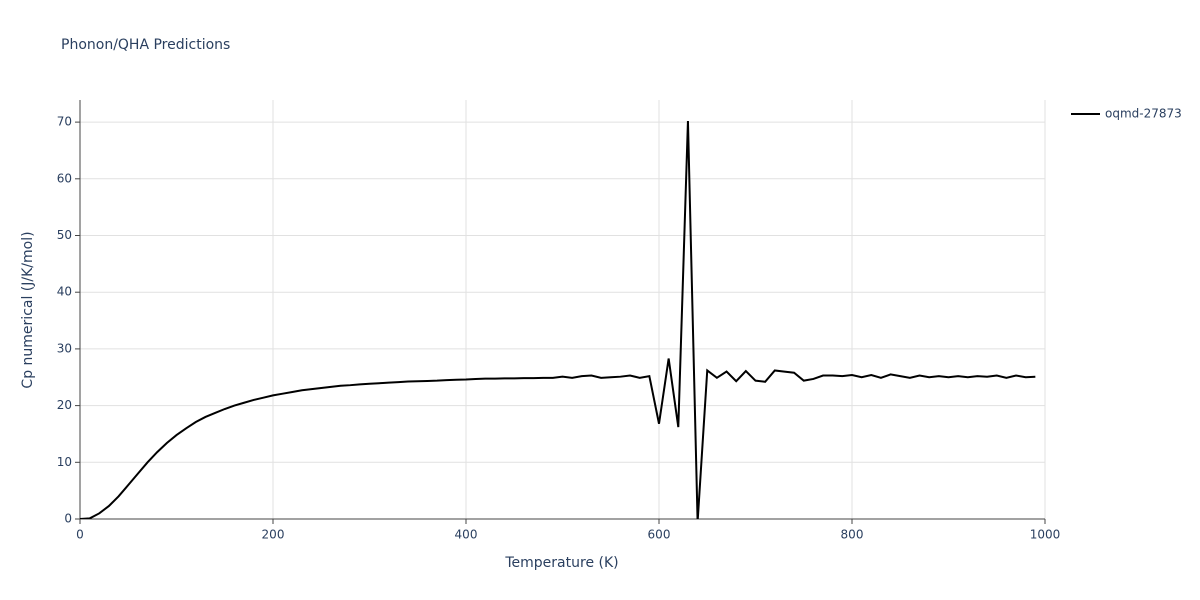 This screenshot has height=600, width=1200. What do you see at coordinates (64, 235) in the screenshot?
I see `y-tick-label: 50` at bounding box center [64, 235].